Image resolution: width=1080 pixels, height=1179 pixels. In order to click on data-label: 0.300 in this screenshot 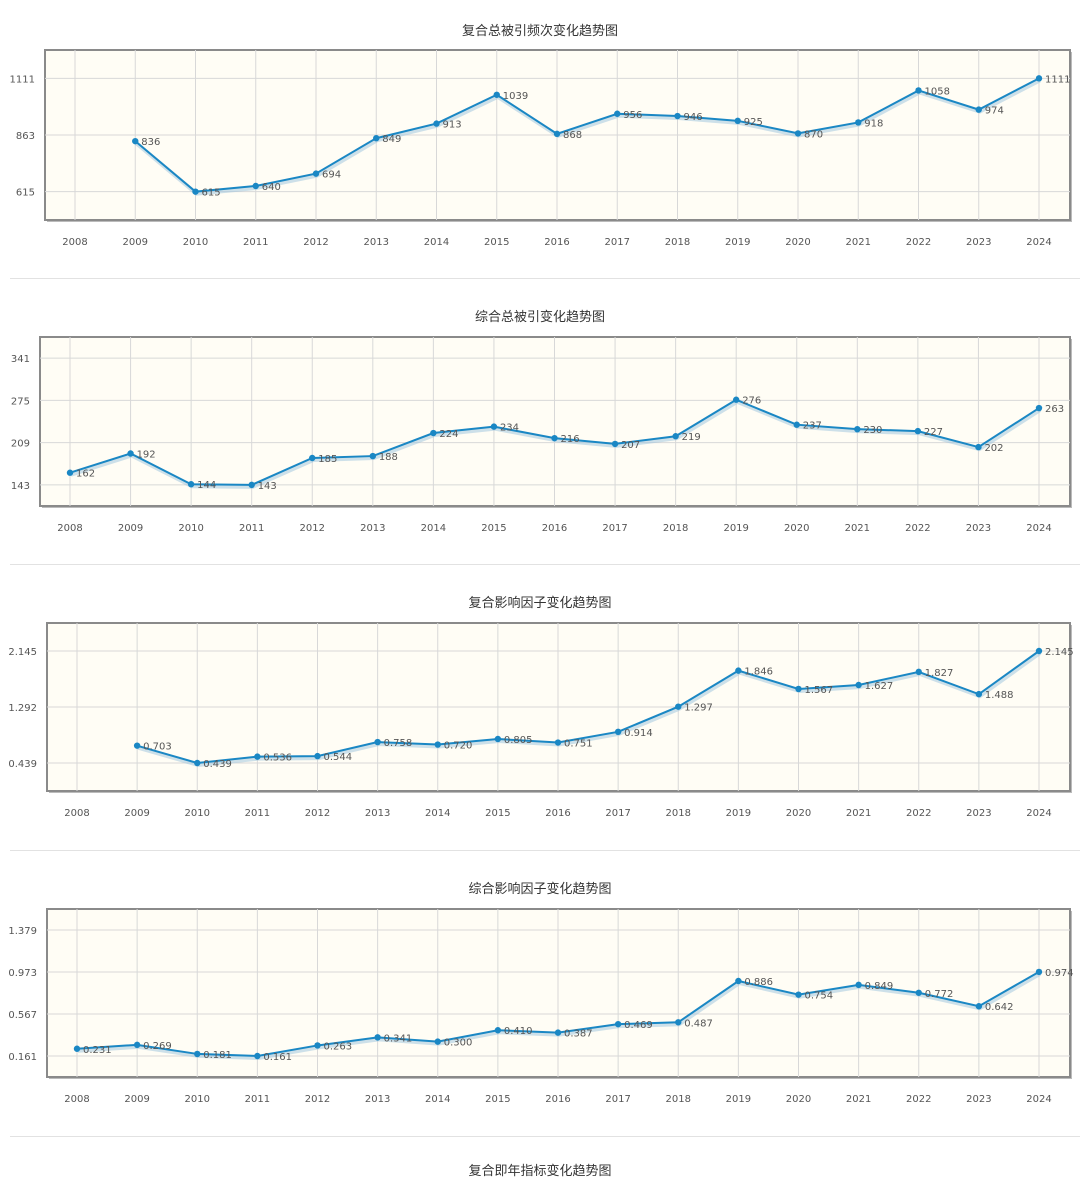, I will do `click(458, 1043)`.